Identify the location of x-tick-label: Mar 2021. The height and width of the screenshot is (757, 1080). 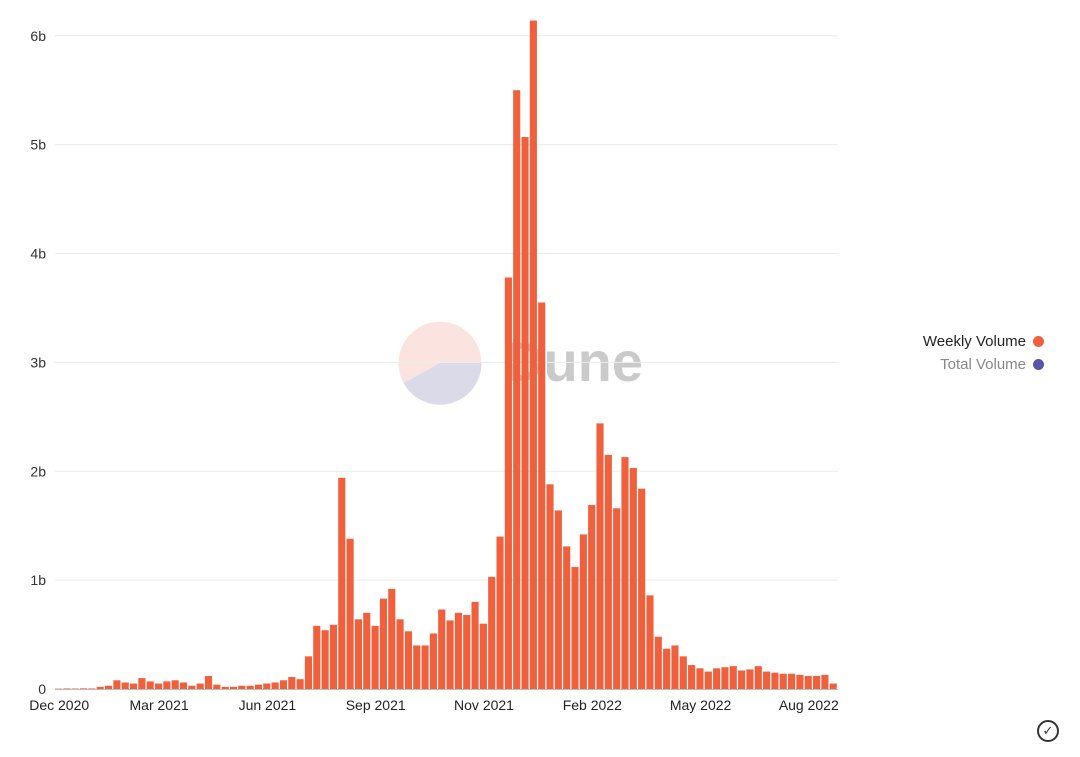
(159, 705).